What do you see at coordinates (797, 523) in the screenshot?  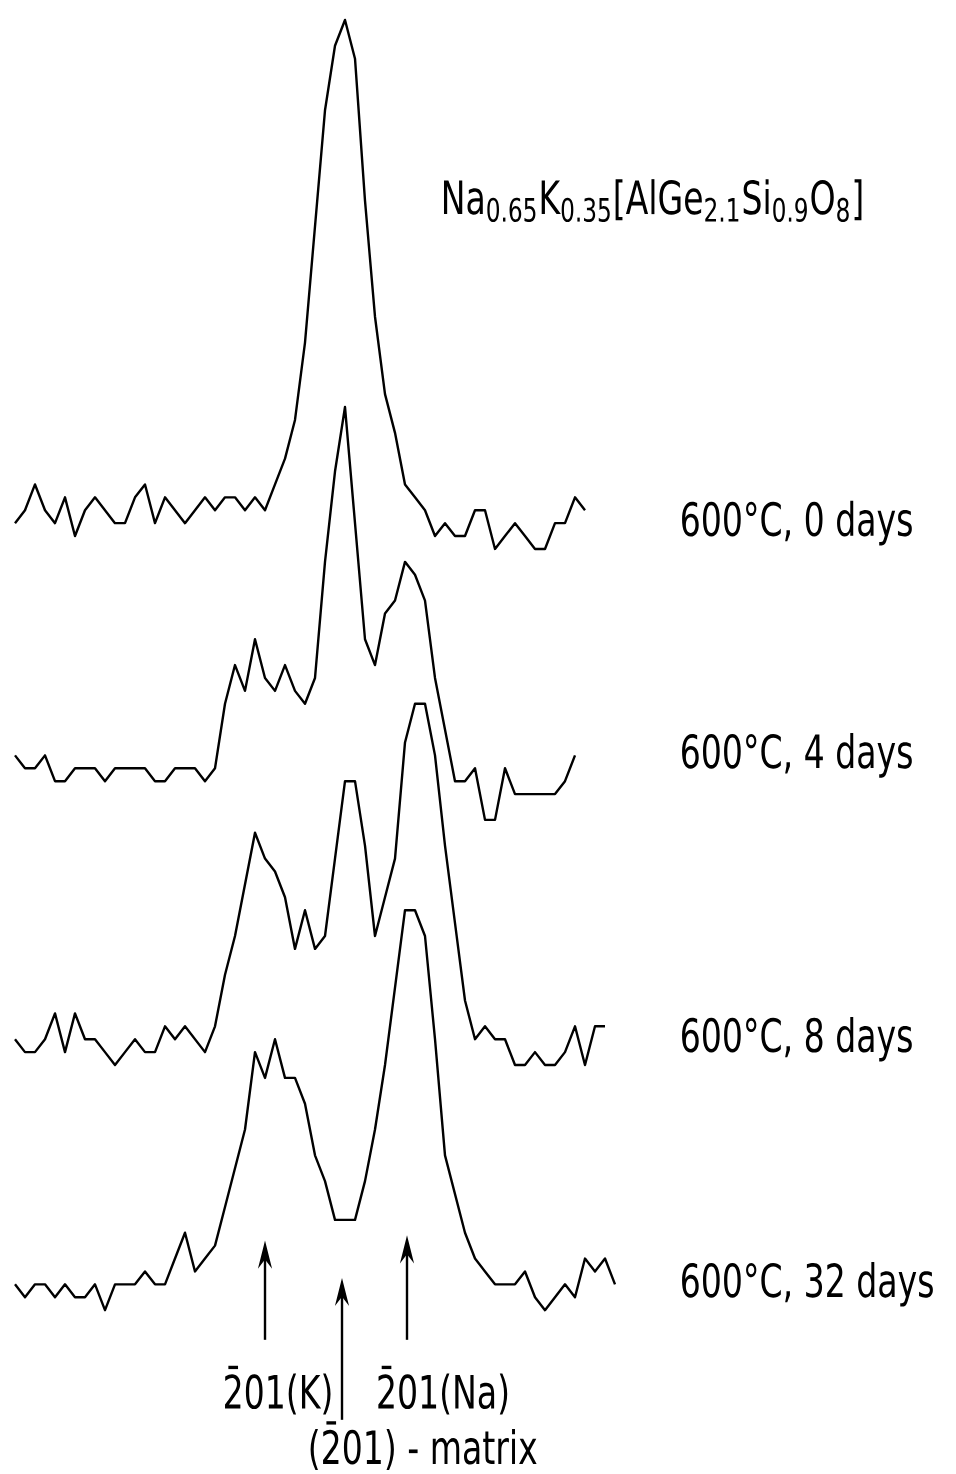 I see `text: 600°C, 0 days` at bounding box center [797, 523].